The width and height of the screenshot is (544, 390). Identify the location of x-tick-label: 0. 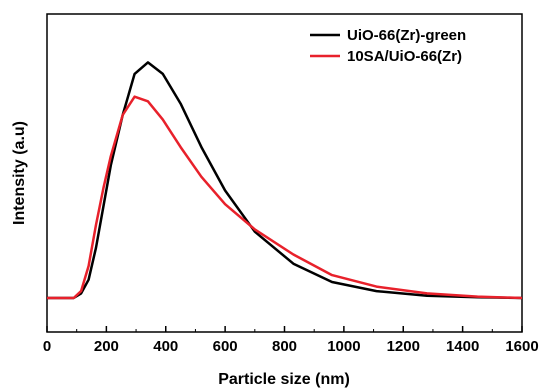
(47, 346).